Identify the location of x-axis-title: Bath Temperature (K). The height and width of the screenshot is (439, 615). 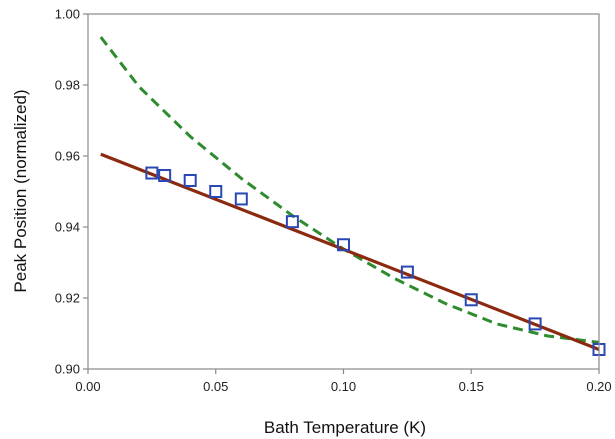
(345, 427).